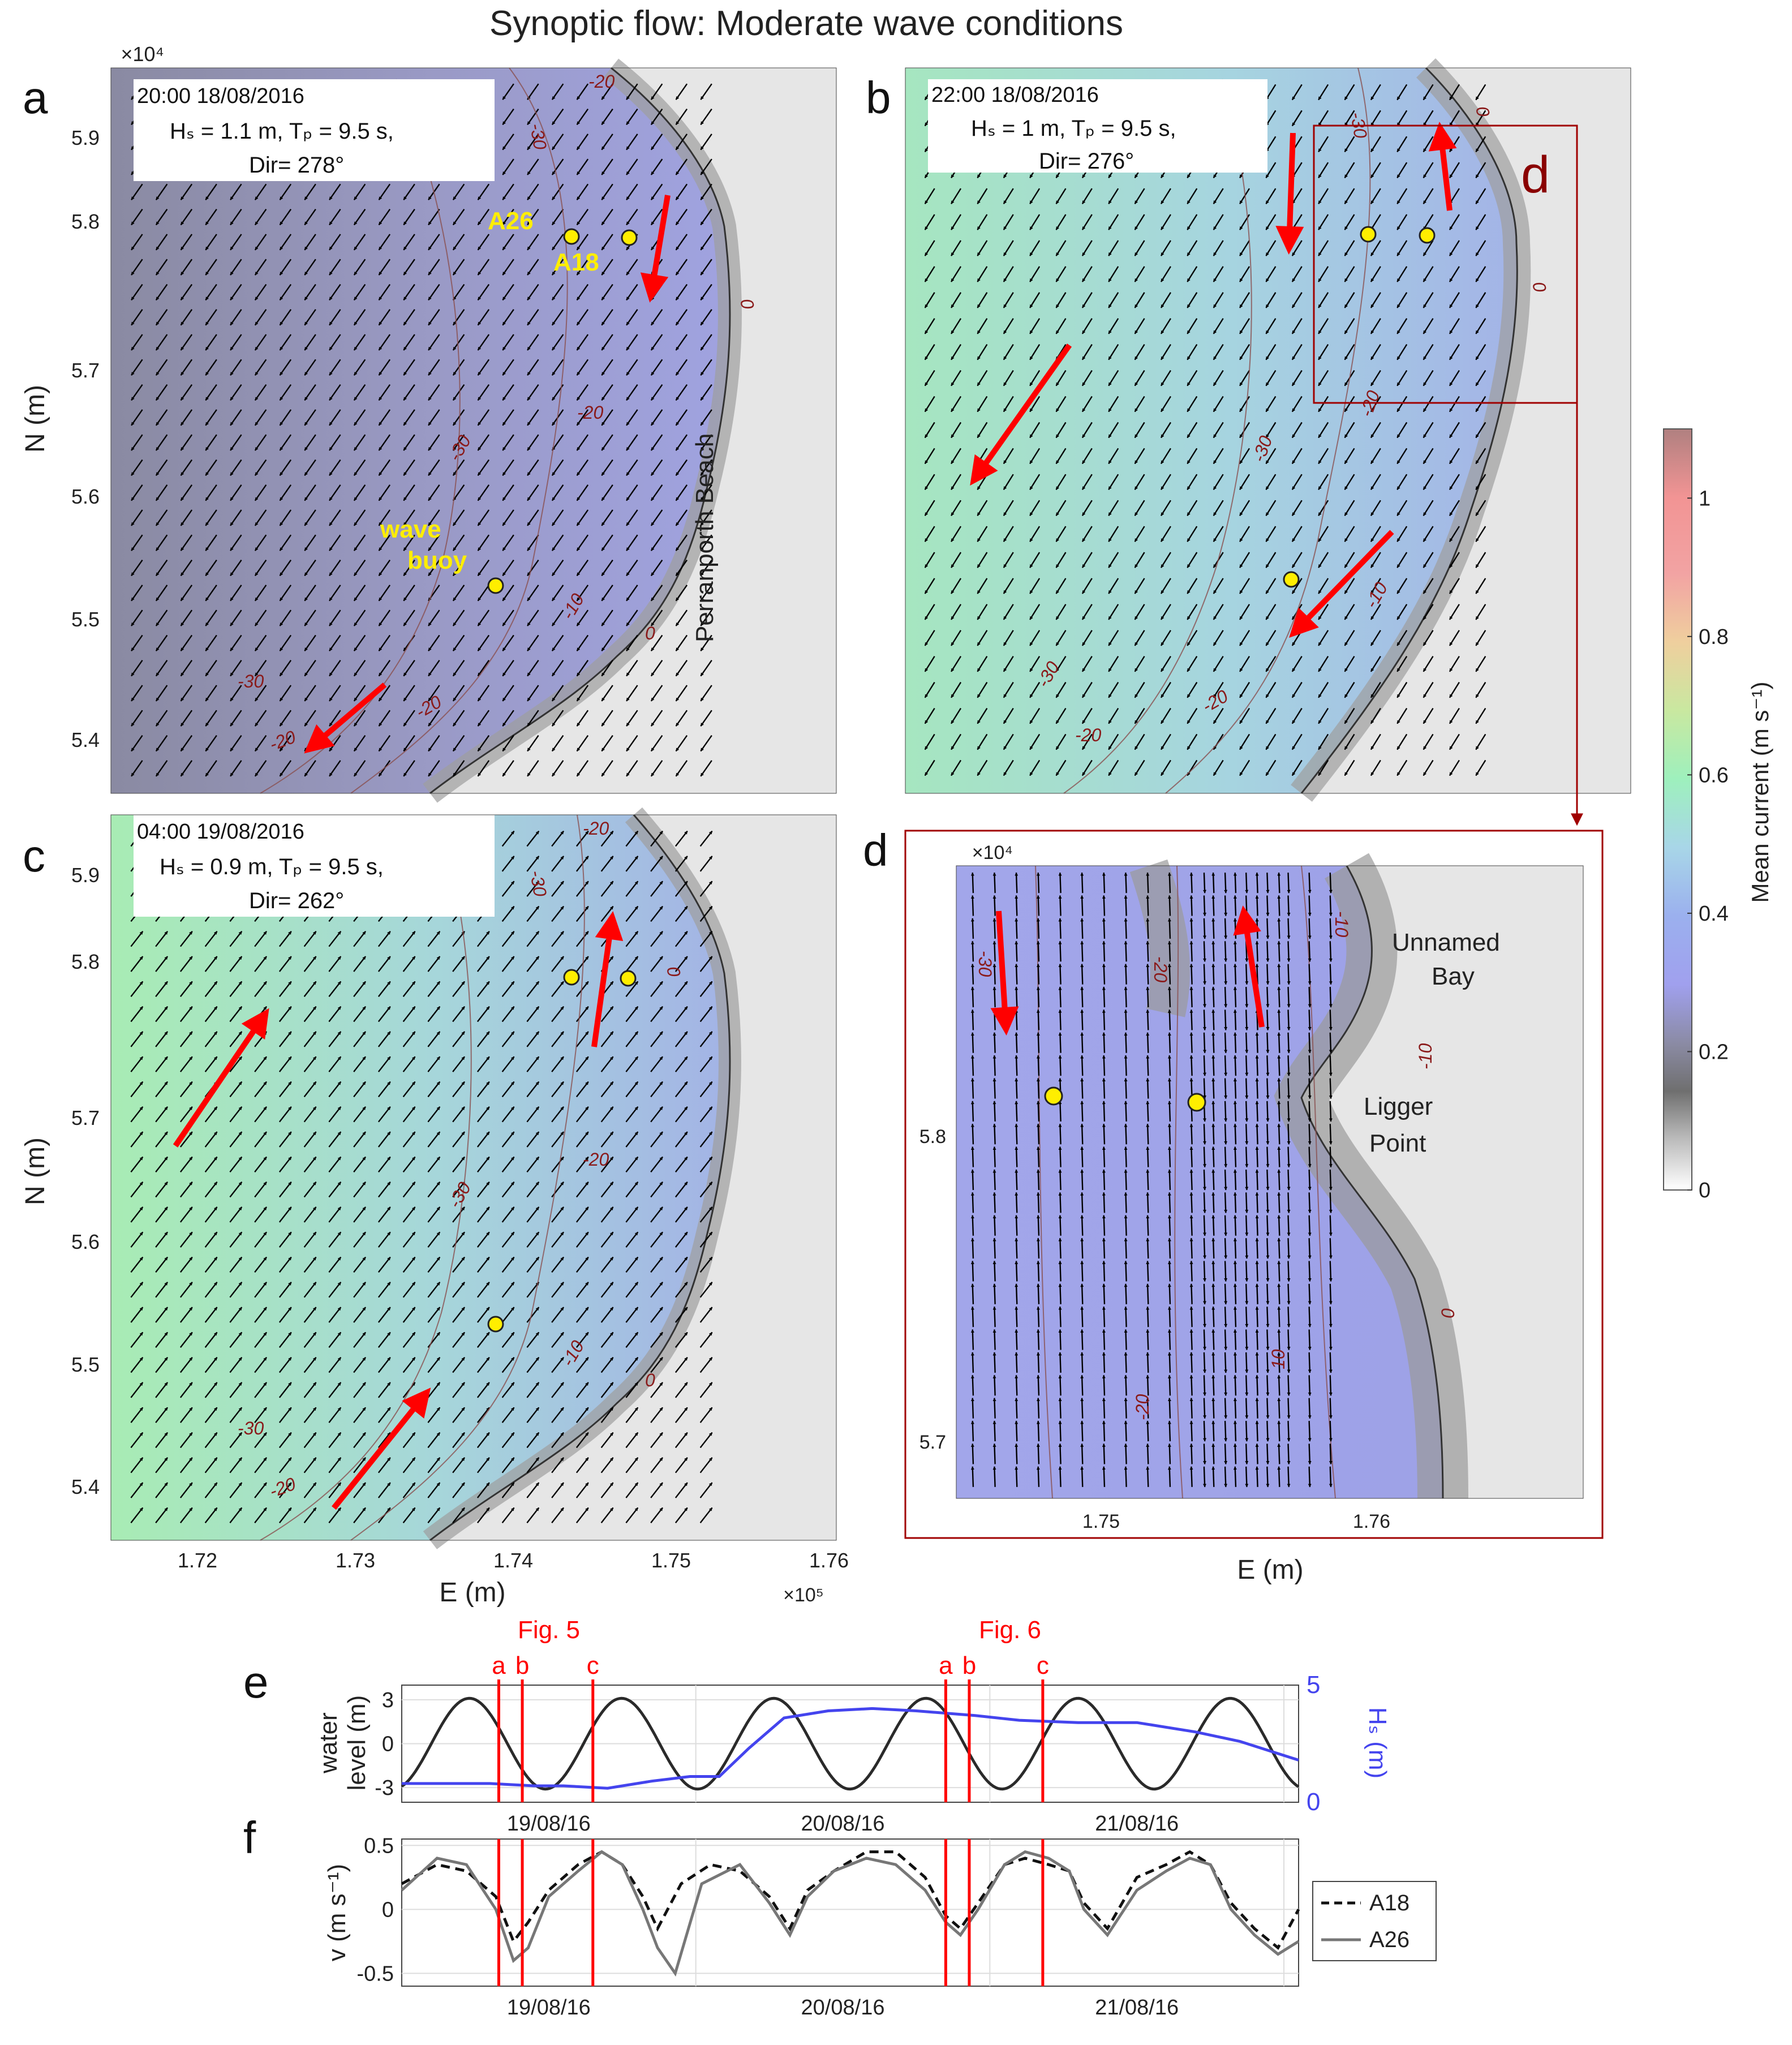 The image size is (1792, 2045). Describe the element at coordinates (472, 1593) in the screenshot. I see `map-x-label-c: E (m)` at that location.